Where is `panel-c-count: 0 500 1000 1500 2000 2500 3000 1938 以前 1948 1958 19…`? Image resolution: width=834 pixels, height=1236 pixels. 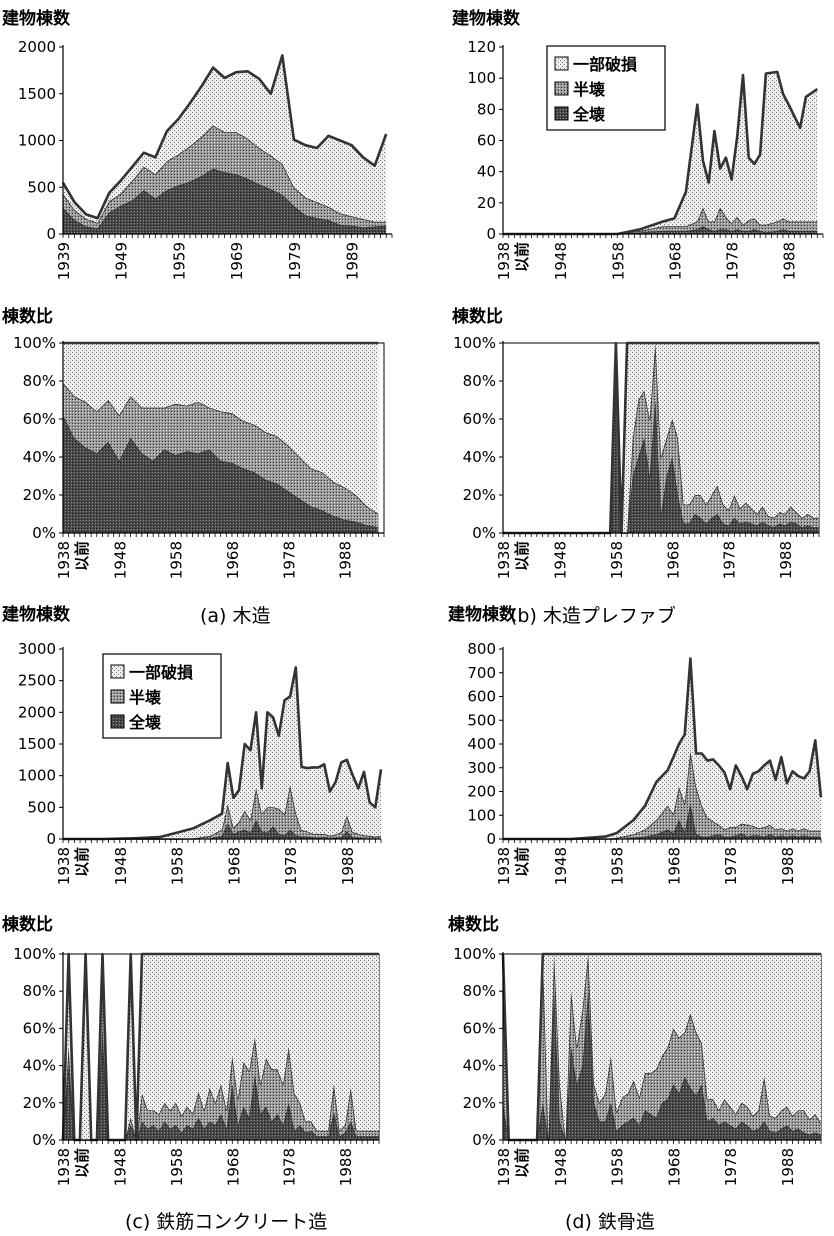 panel-c-count: 0 500 1000 1500 2000 2500 3000 1938 以前 1948 1958 19… is located at coordinates (192, 744).